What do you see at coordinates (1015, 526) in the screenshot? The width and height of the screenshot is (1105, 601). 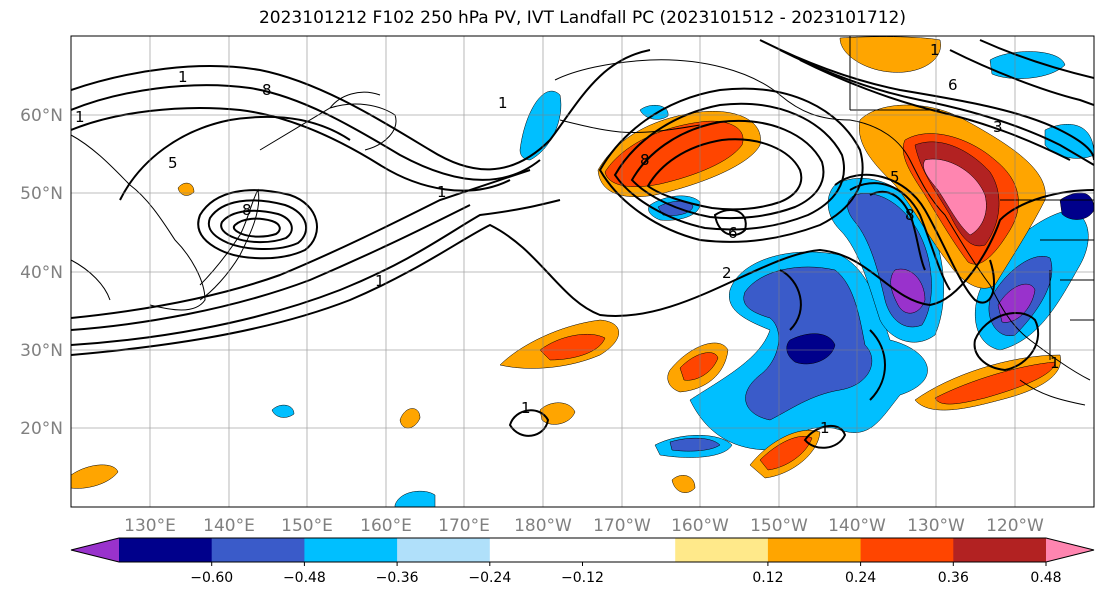 I see `lon-label: 120°W` at bounding box center [1015, 526].